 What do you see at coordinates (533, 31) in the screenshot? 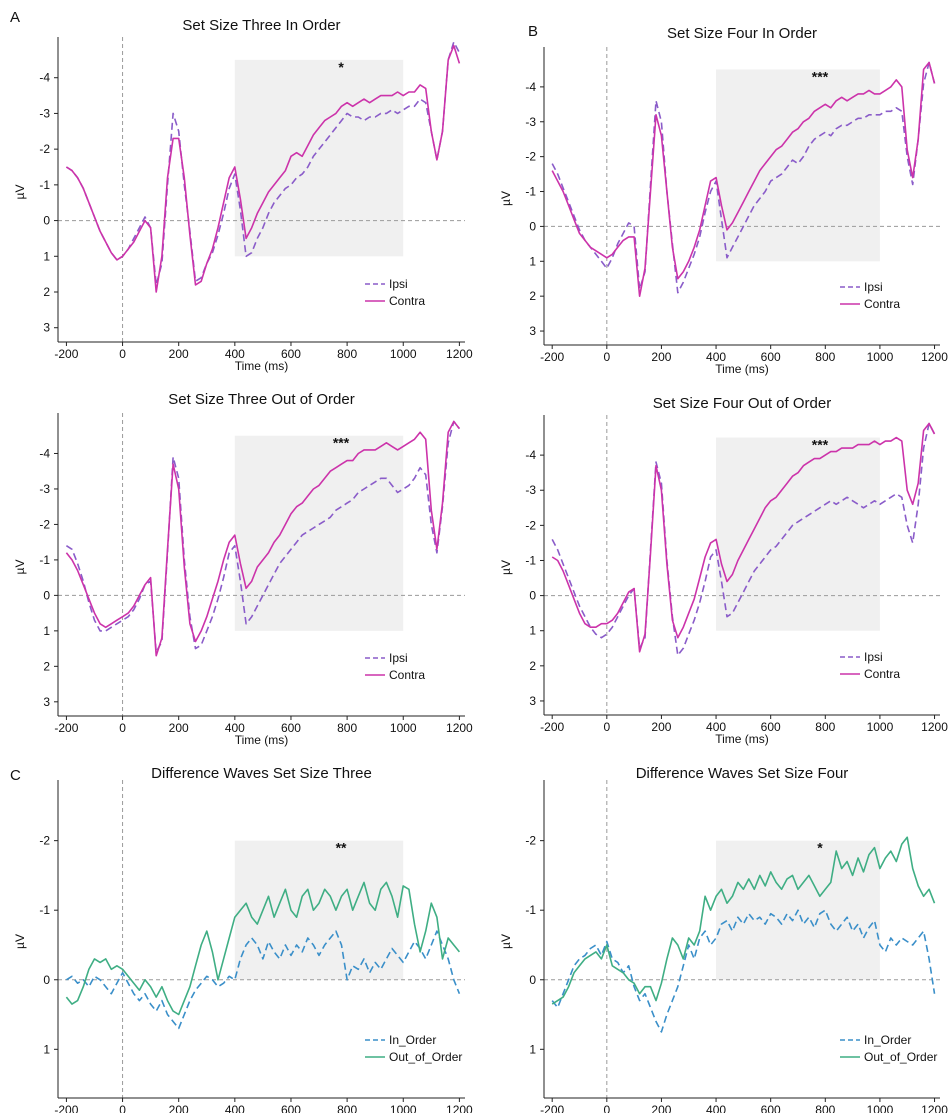
I see `panel-label-b: B` at bounding box center [533, 31].